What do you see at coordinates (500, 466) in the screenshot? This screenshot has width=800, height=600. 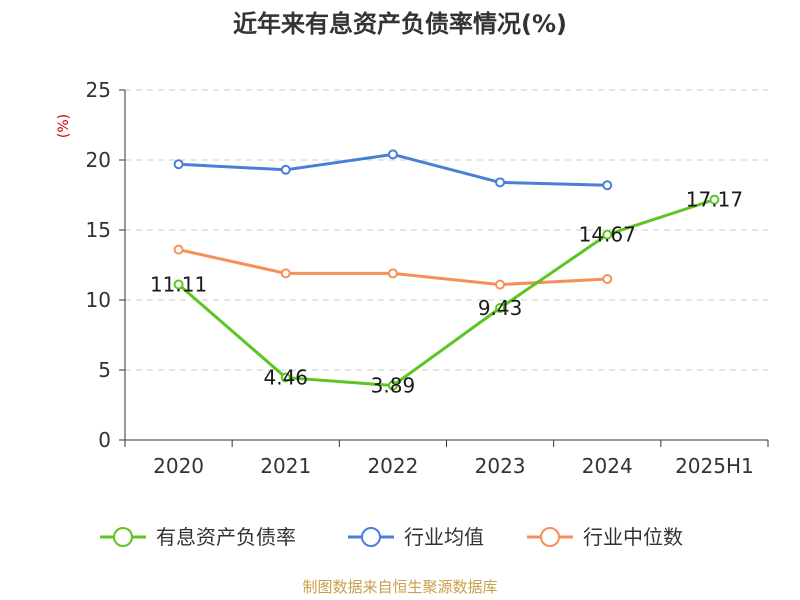 I see `x-tick-label: 2023` at bounding box center [500, 466].